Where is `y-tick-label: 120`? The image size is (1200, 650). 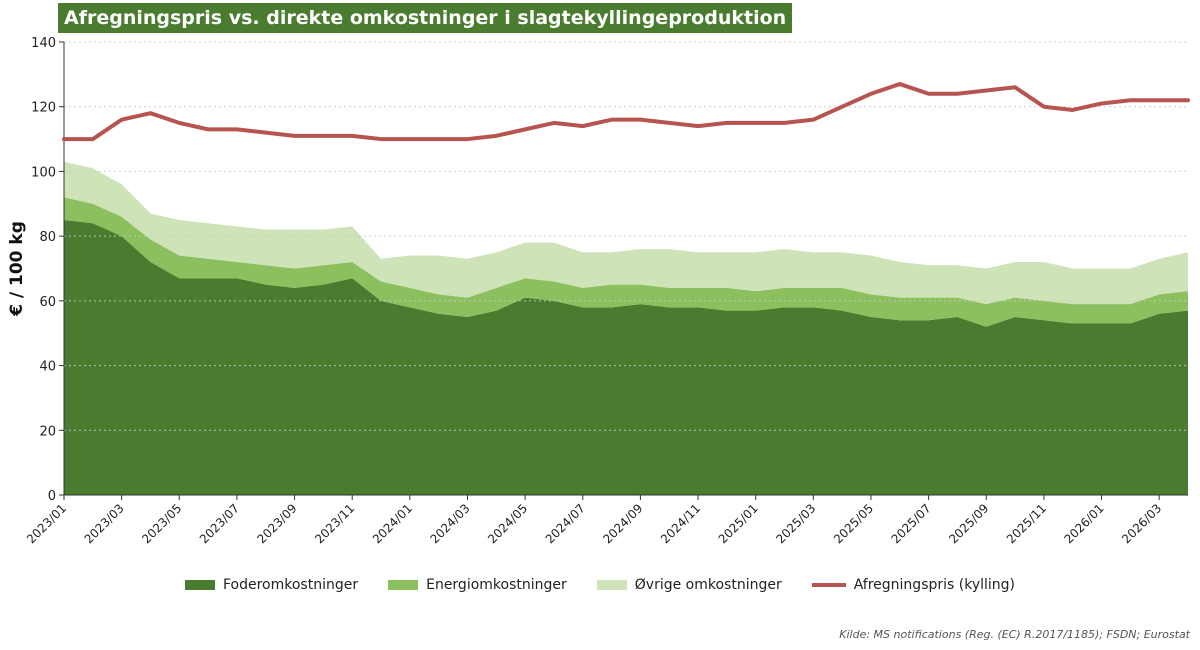 y-tick-label: 120 is located at coordinates (43, 108).